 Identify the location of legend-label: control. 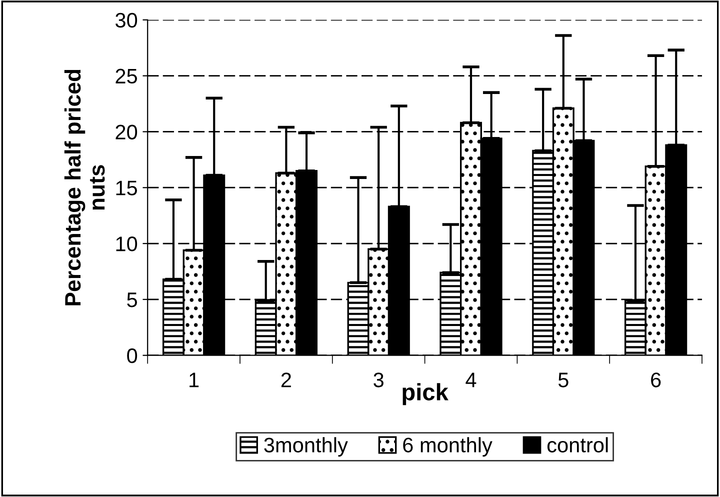
(577, 444).